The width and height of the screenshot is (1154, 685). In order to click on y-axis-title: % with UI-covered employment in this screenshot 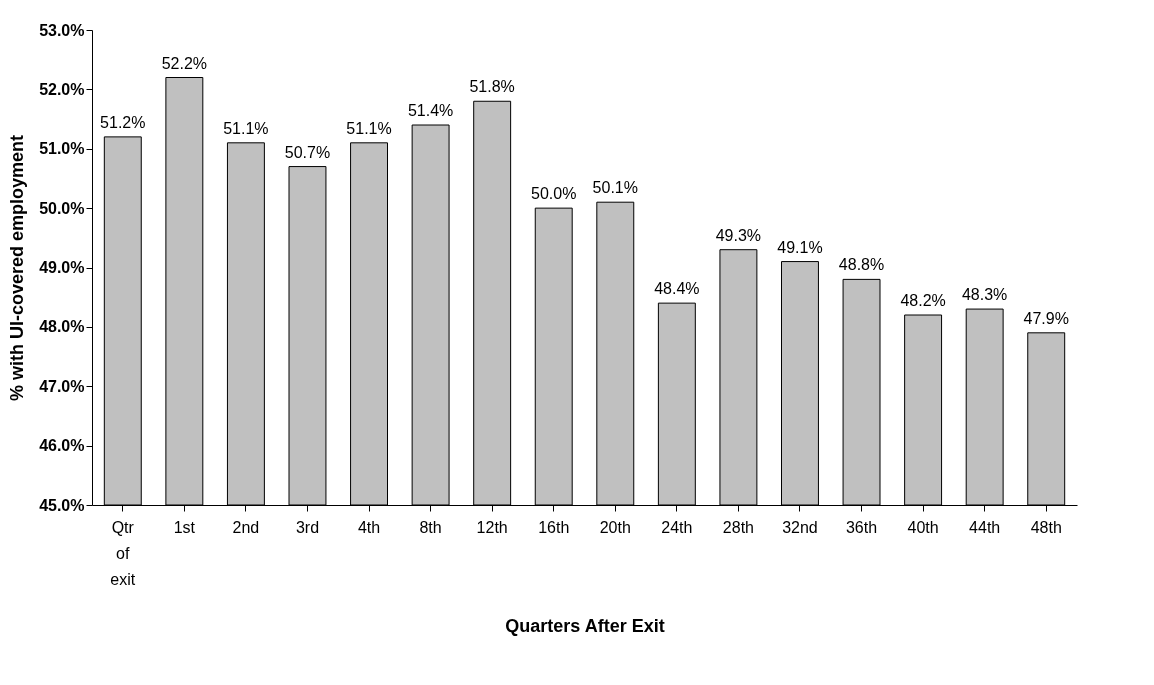, I will do `click(17, 268)`.